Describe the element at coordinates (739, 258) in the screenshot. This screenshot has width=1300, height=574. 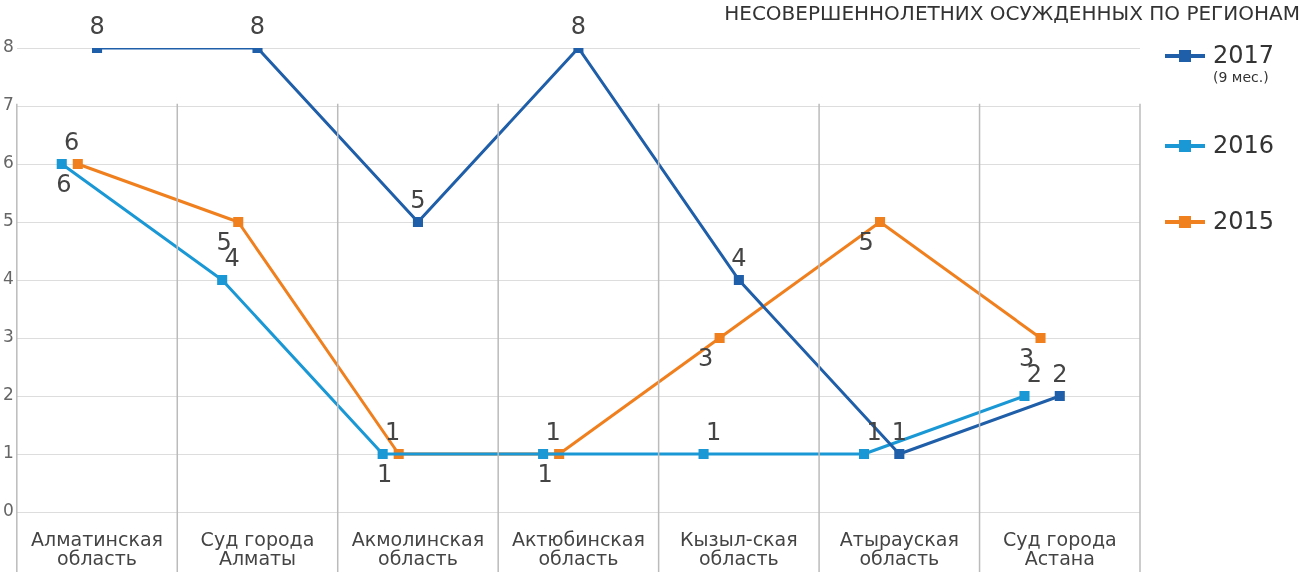
I see `data-label: 4` at that location.